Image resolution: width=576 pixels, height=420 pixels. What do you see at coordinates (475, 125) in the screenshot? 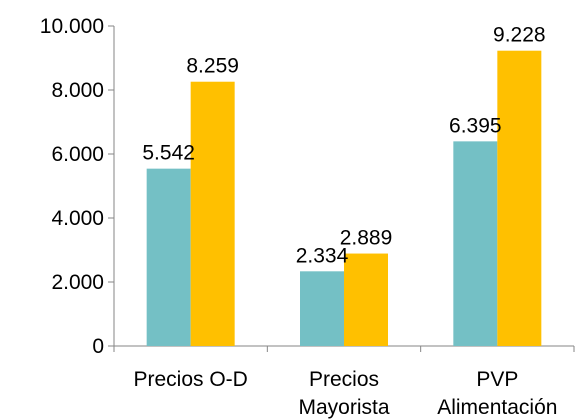
I see `data-label: 6.395` at bounding box center [475, 125].